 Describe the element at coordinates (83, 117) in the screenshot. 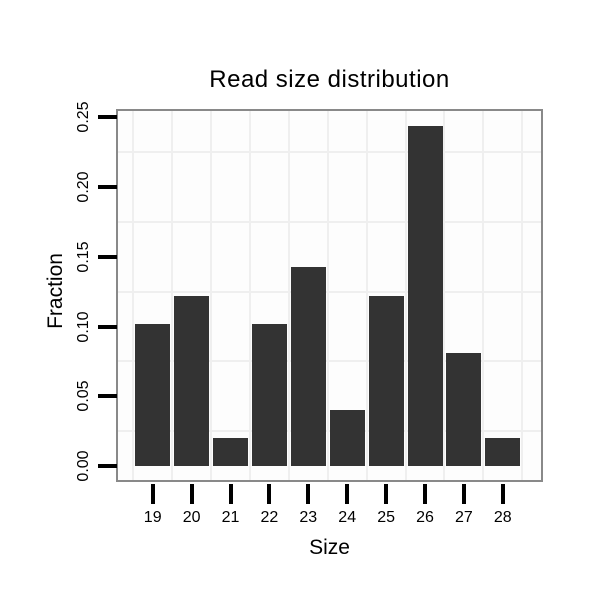

I see `y-tick-label: 0.25` at that location.